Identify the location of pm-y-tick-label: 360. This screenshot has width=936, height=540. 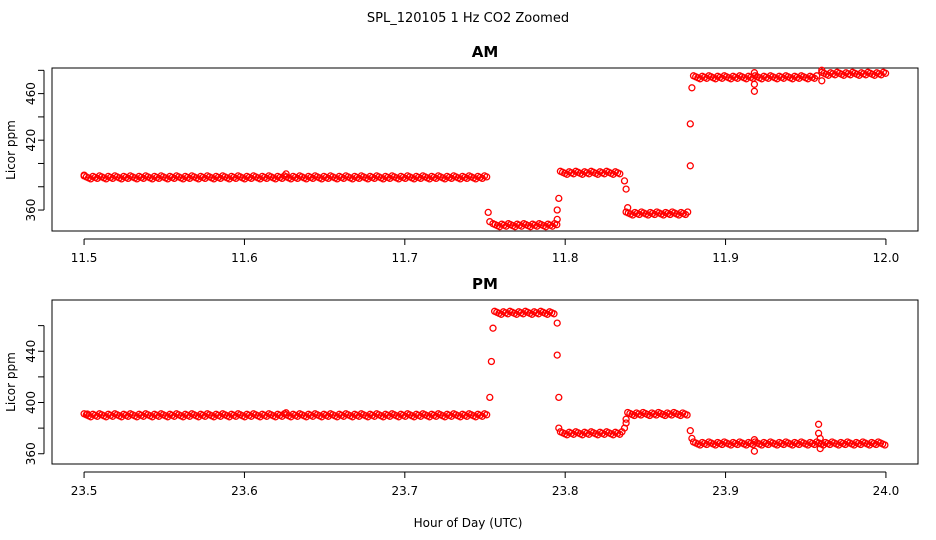
(31, 453).